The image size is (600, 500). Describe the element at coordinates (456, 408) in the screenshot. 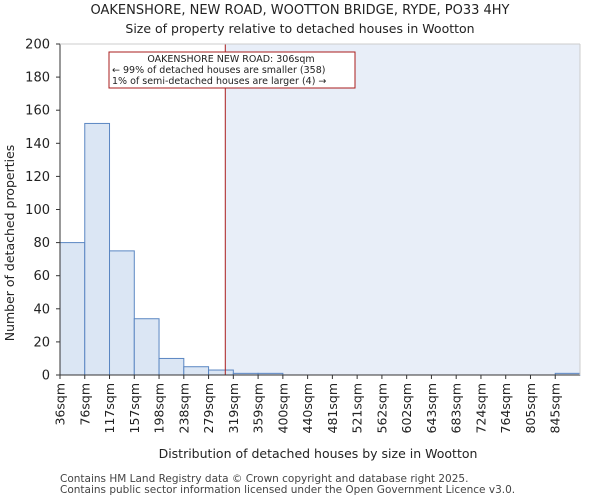

I see `x-tick-label: 683sqm` at that location.